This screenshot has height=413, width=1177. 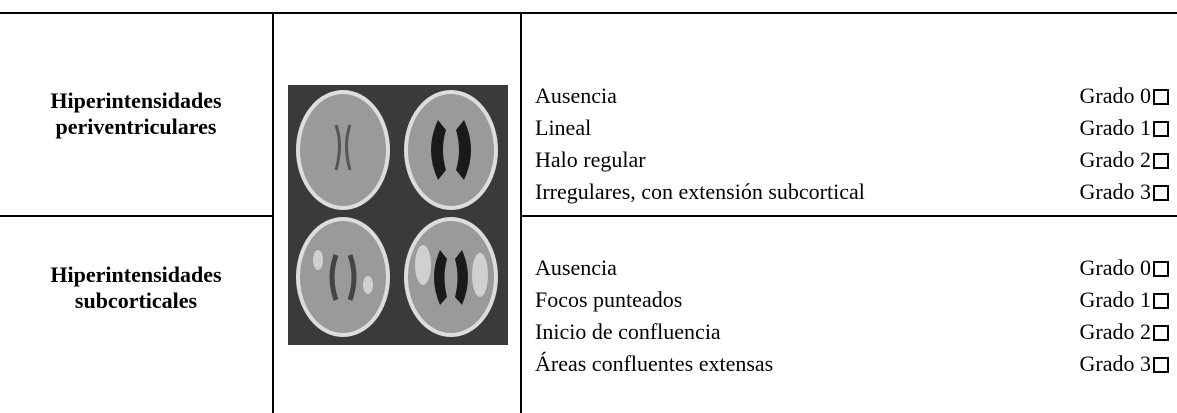 I want to click on item-text: Focos punteados, so click(x=609, y=299).